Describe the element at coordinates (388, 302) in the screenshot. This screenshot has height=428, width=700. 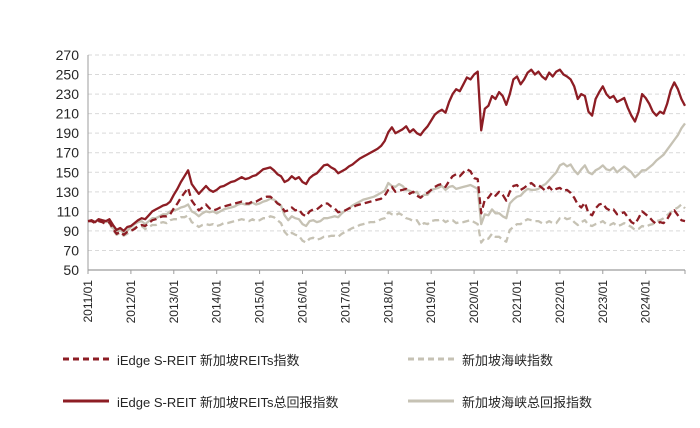
I see `svg-text: 2018/01` at that location.